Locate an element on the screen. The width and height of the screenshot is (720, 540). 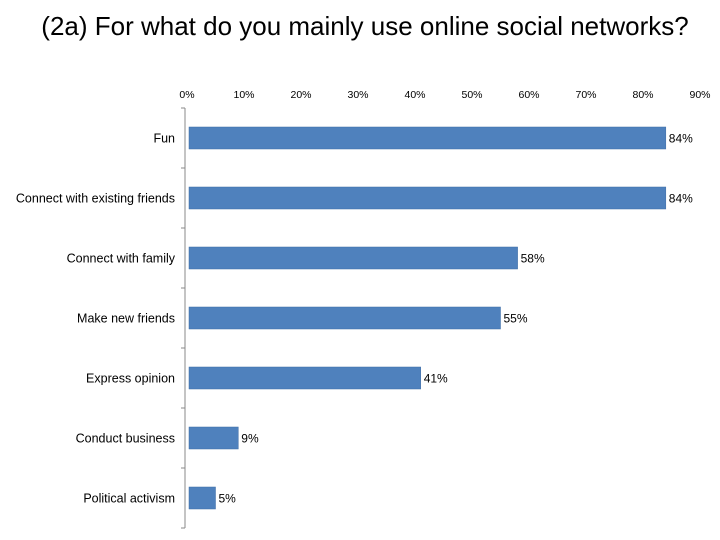
category-label: Fun is located at coordinates (164, 139).